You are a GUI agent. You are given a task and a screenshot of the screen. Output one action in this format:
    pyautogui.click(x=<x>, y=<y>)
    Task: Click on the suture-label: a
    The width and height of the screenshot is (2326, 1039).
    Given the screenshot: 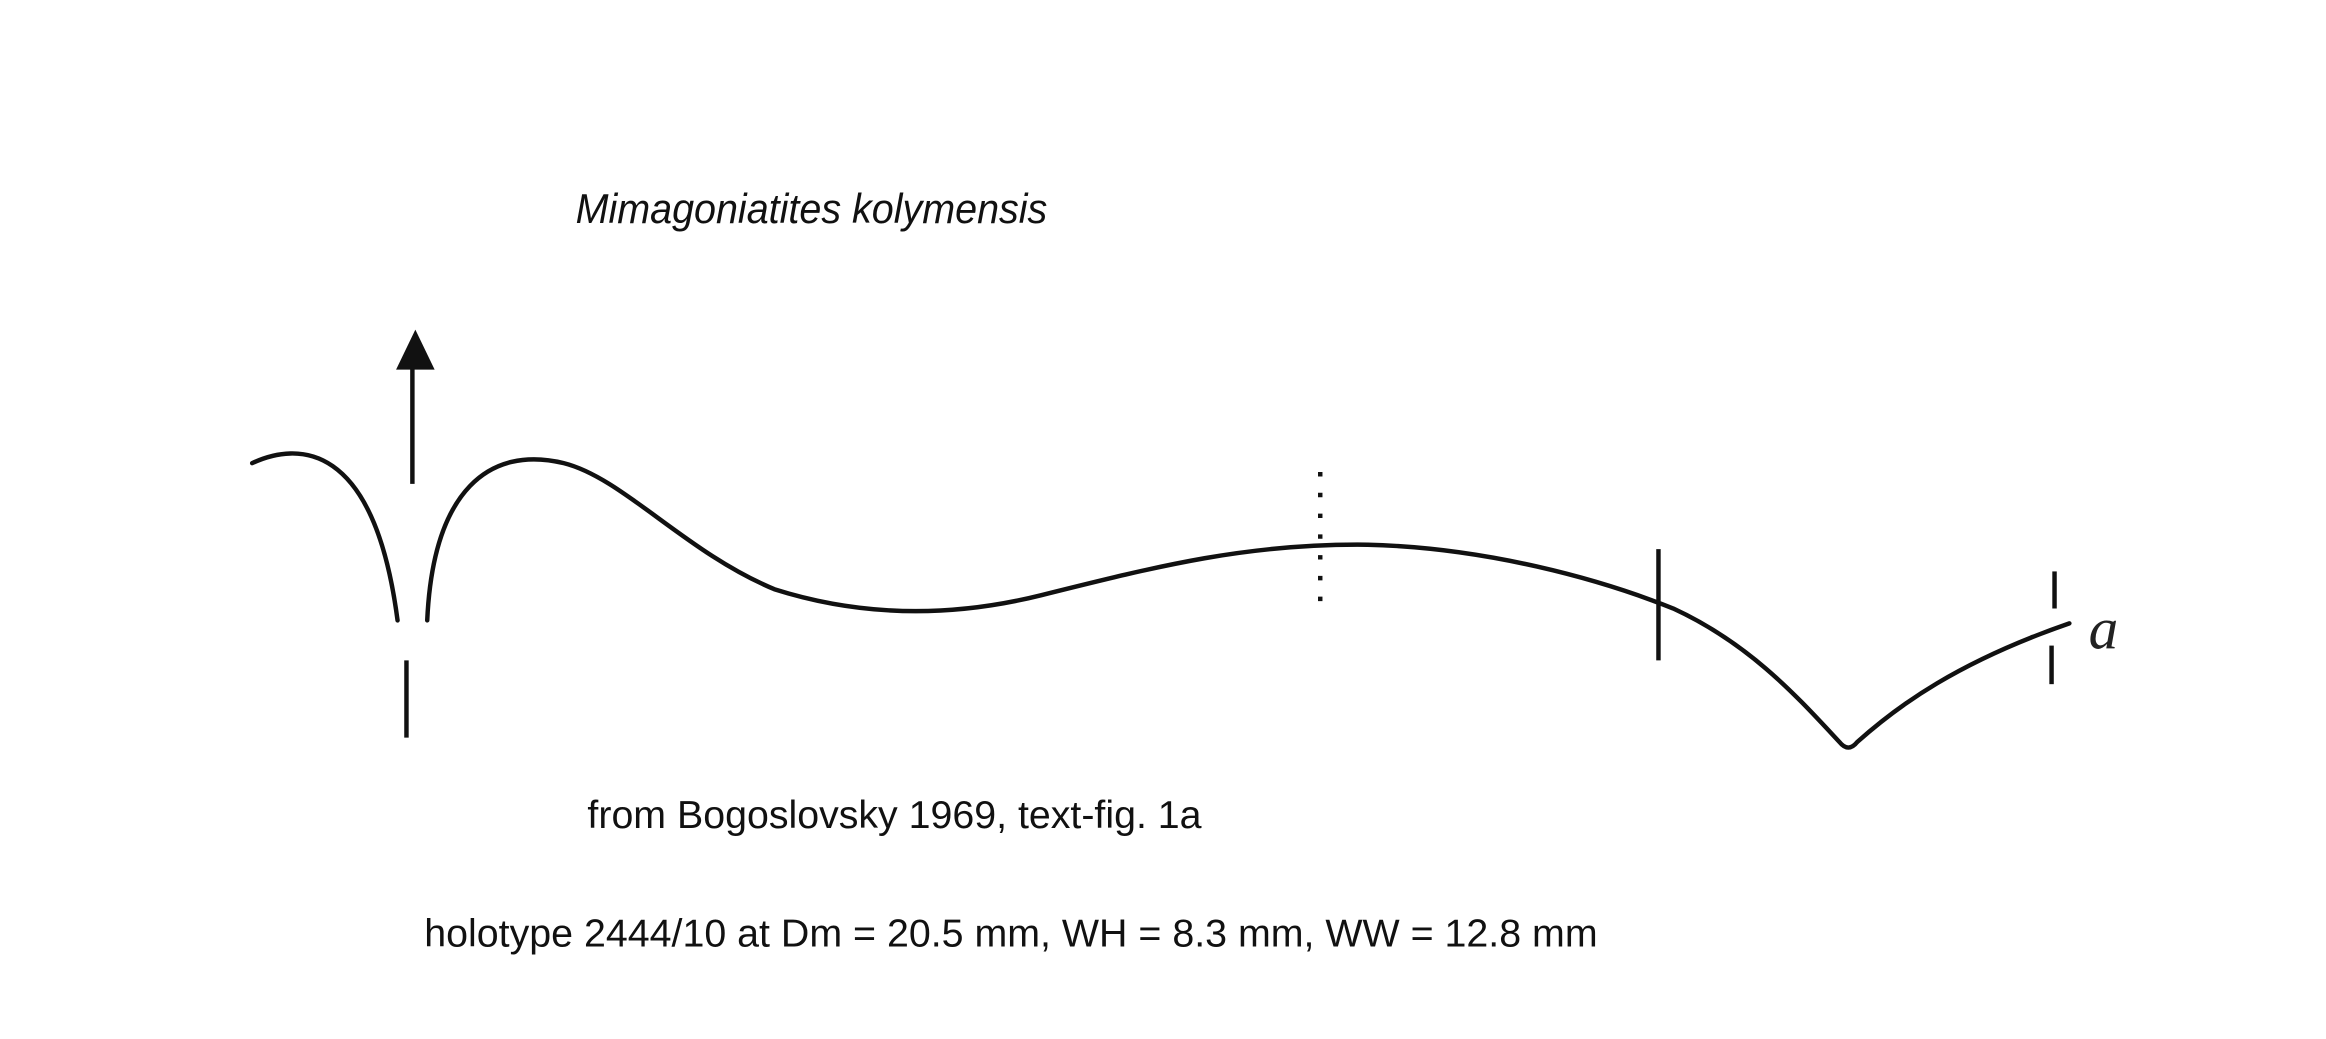 What is the action you would take?
    pyautogui.click(x=2104, y=629)
    